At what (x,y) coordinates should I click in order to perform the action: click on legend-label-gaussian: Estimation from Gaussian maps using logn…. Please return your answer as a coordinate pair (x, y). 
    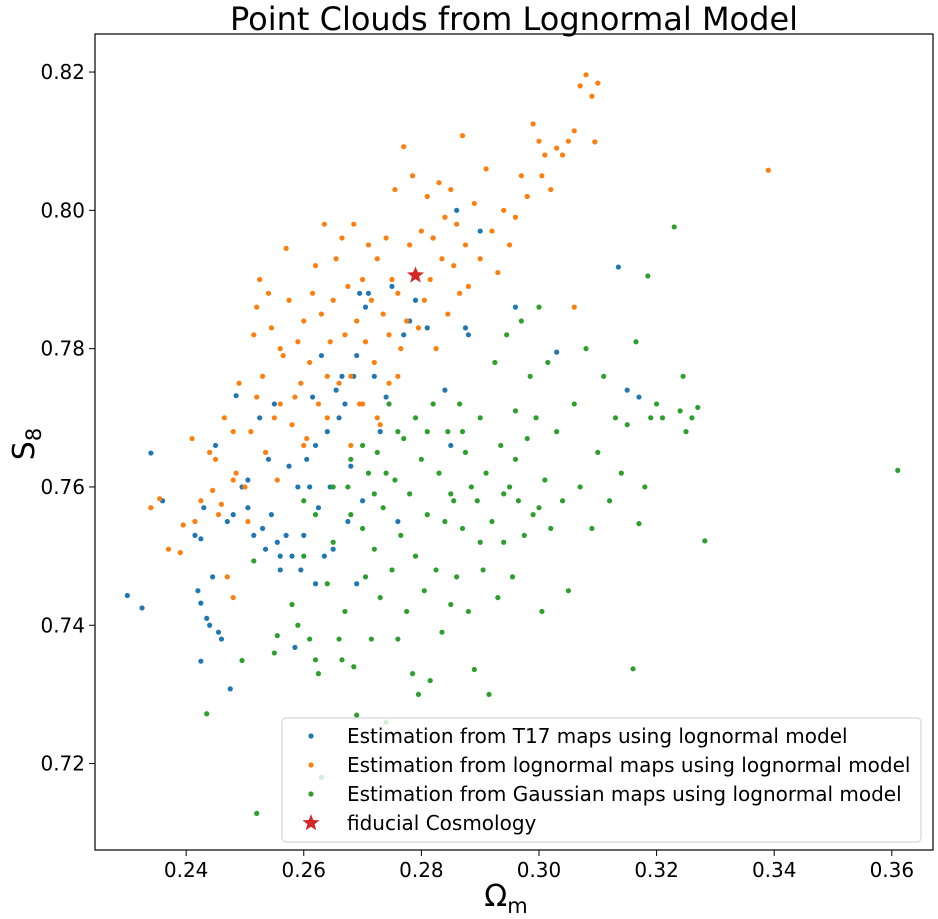
    Looking at the image, I should click on (624, 794).